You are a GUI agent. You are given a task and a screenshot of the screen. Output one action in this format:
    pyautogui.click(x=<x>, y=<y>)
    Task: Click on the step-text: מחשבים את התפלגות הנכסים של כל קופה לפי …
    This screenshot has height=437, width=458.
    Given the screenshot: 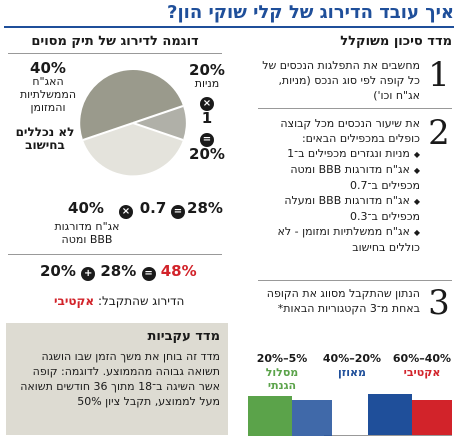 What is the action you would take?
    pyautogui.click(x=341, y=80)
    